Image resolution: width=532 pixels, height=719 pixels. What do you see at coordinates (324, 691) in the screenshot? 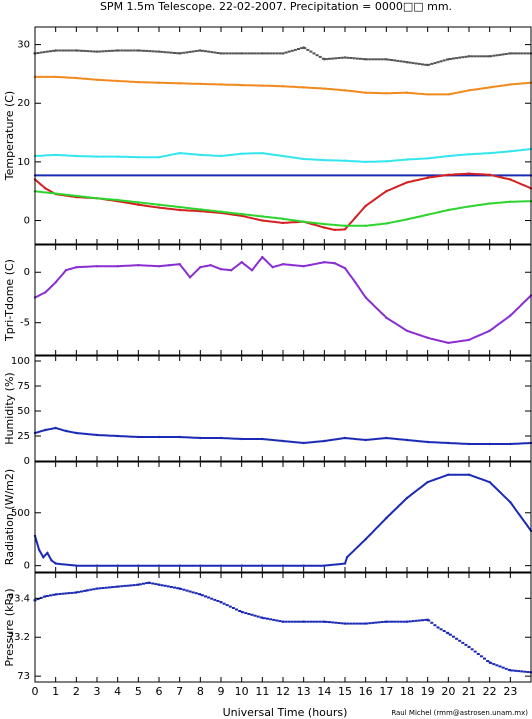
I see `x-tick-label: 14` at bounding box center [324, 691].